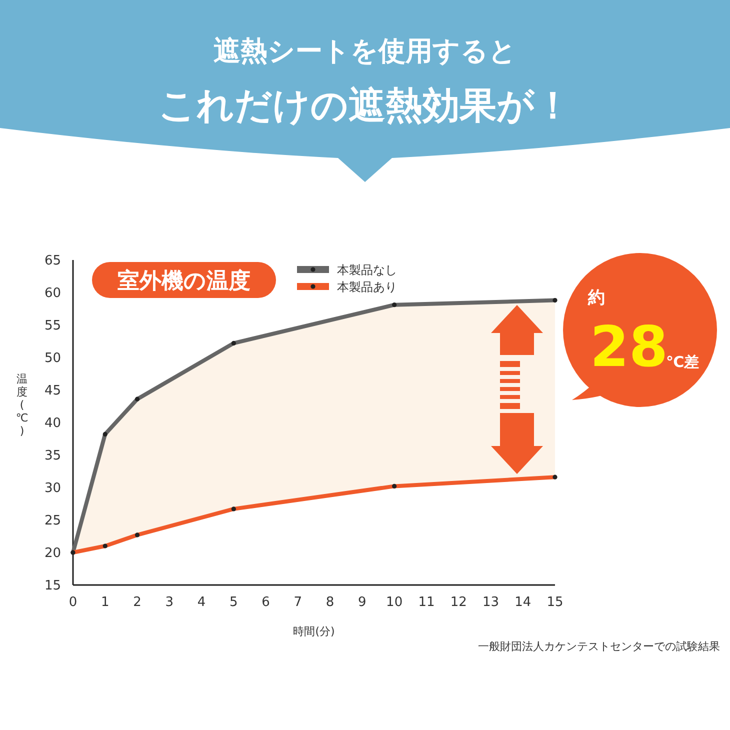 Image resolution: width=730 pixels, height=730 pixels. Describe the element at coordinates (52, 261) in the screenshot. I see `y-tick-label: 65` at that location.